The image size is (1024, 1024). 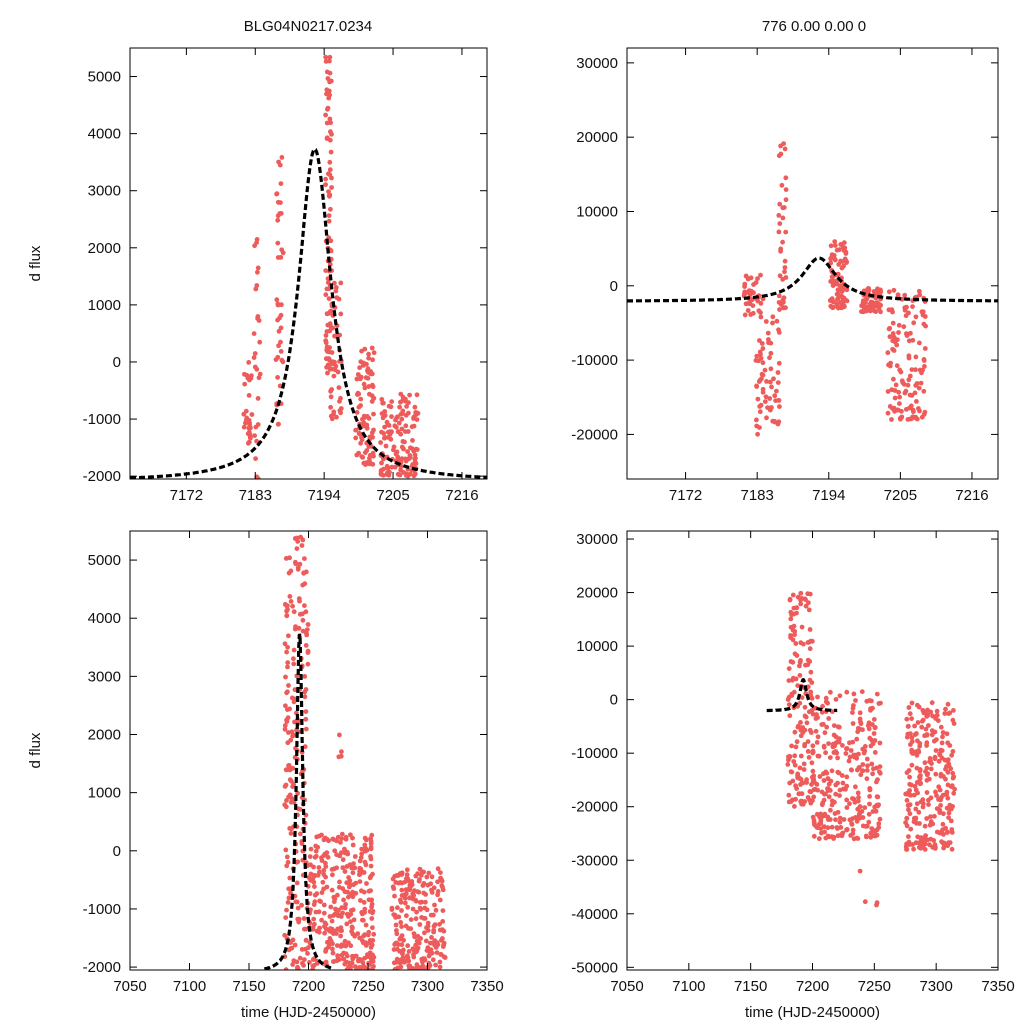 I want to click on y-tick-label: -1000, so click(x=102, y=909).